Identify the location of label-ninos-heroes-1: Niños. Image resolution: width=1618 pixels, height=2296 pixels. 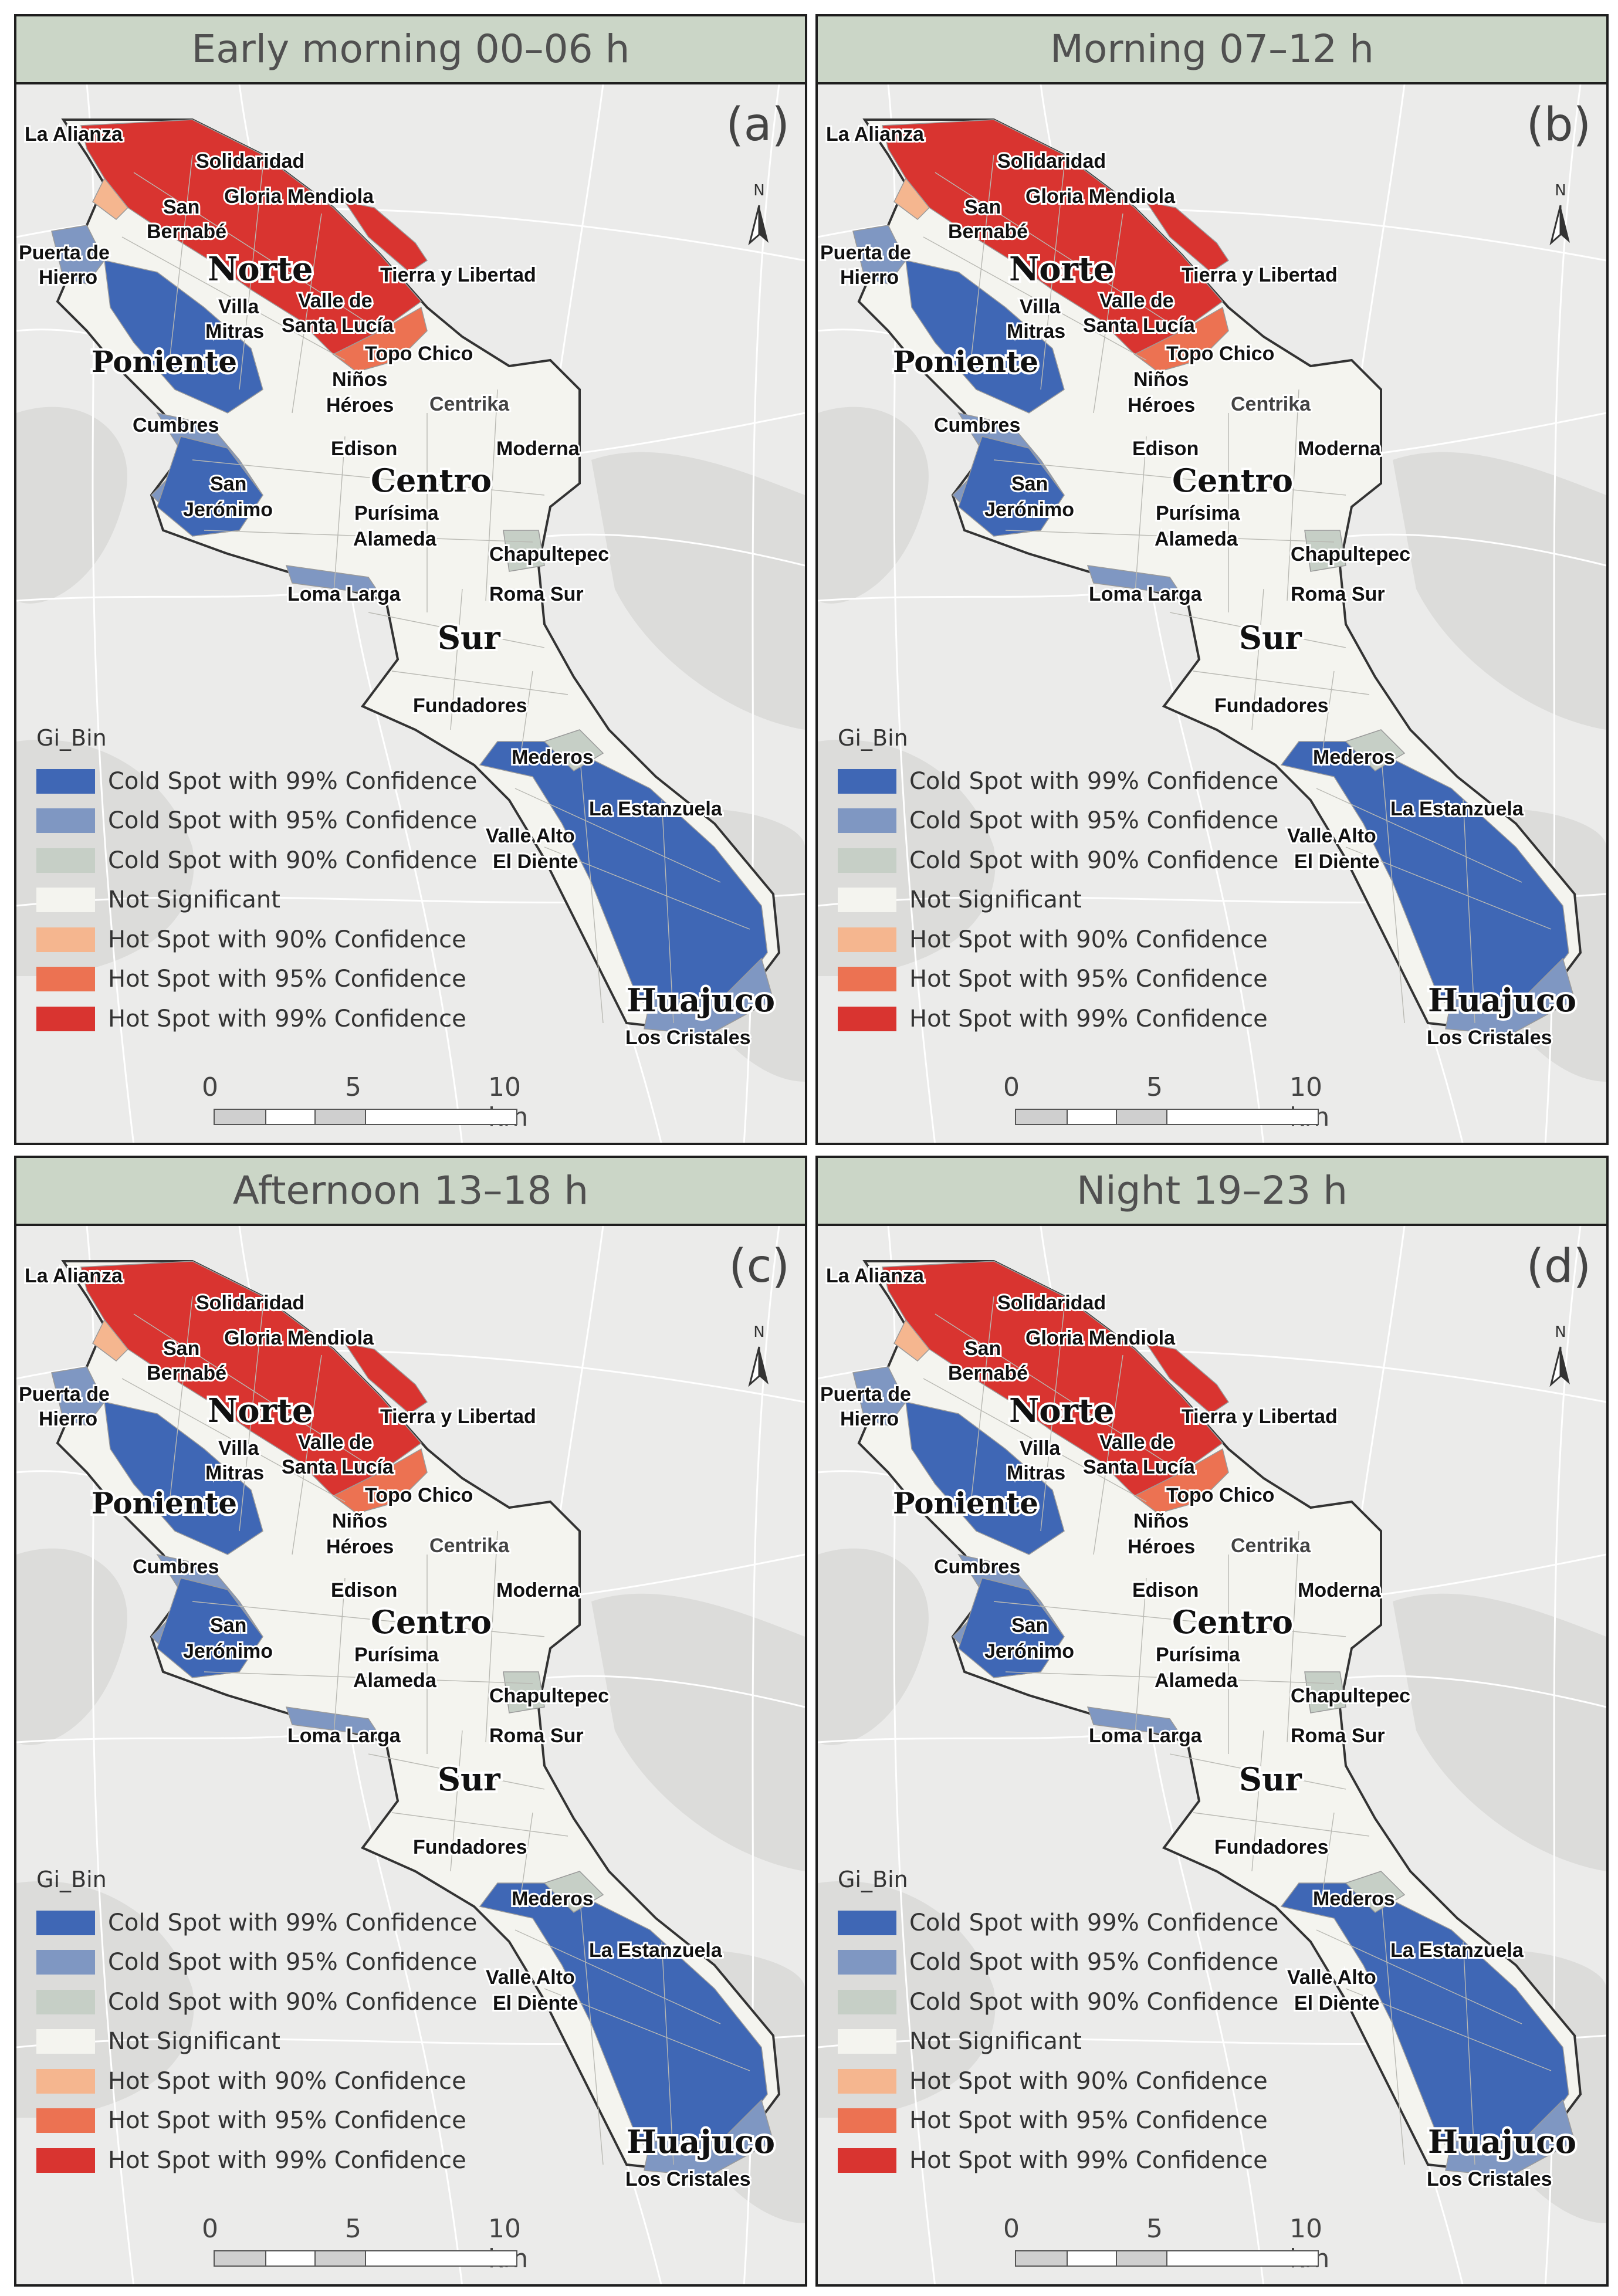
(360, 1521).